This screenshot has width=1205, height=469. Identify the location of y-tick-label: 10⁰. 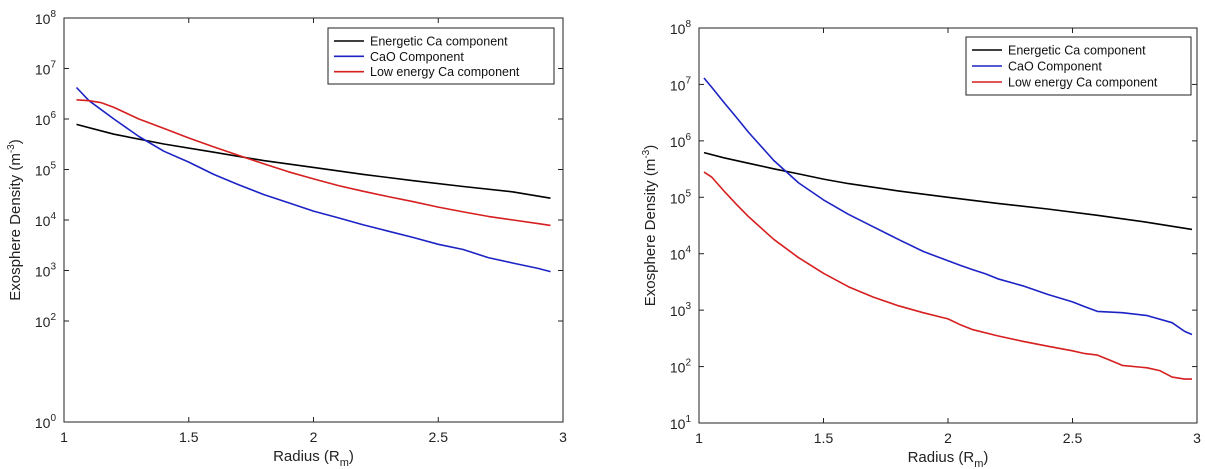
(46, 422).